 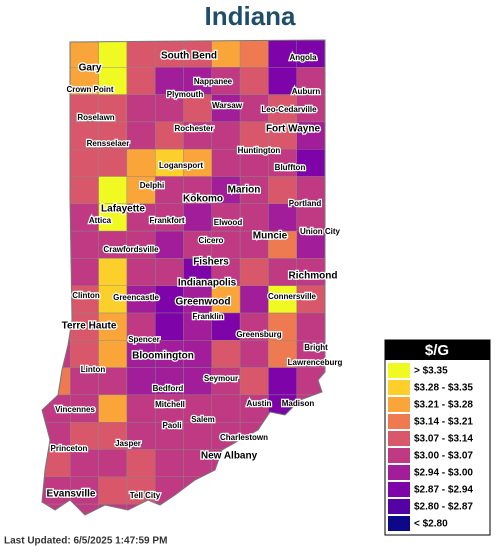 What do you see at coordinates (108, 143) in the screenshot?
I see `city-label: Rensselaer` at bounding box center [108, 143].